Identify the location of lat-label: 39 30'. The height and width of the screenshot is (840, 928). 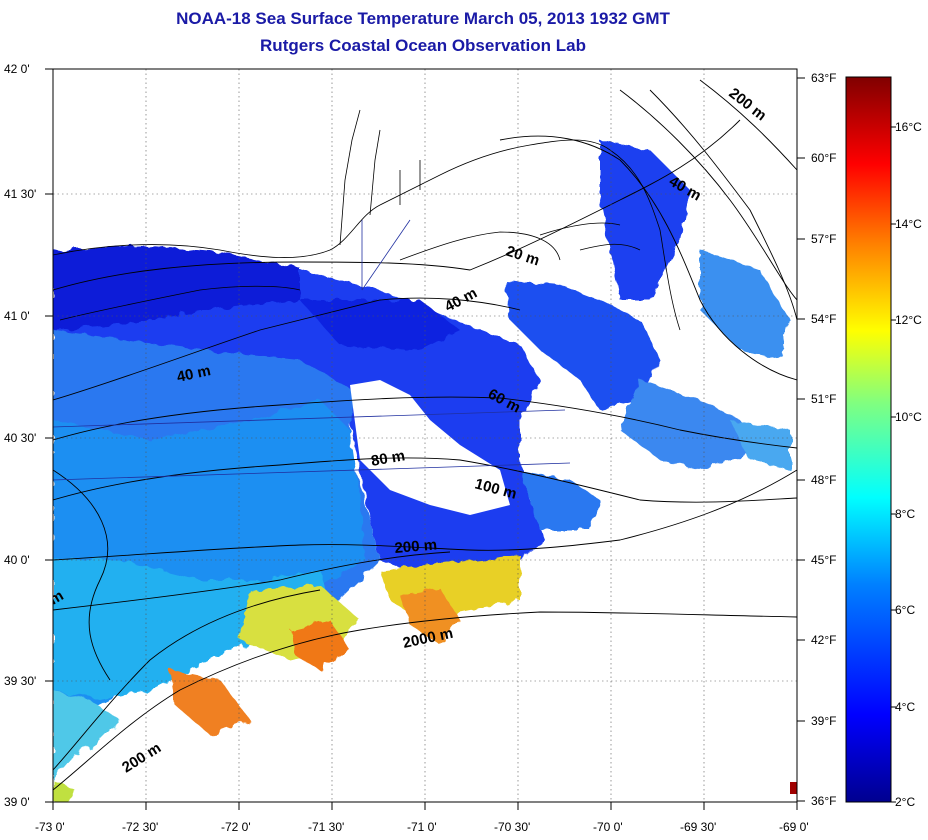
(20, 681).